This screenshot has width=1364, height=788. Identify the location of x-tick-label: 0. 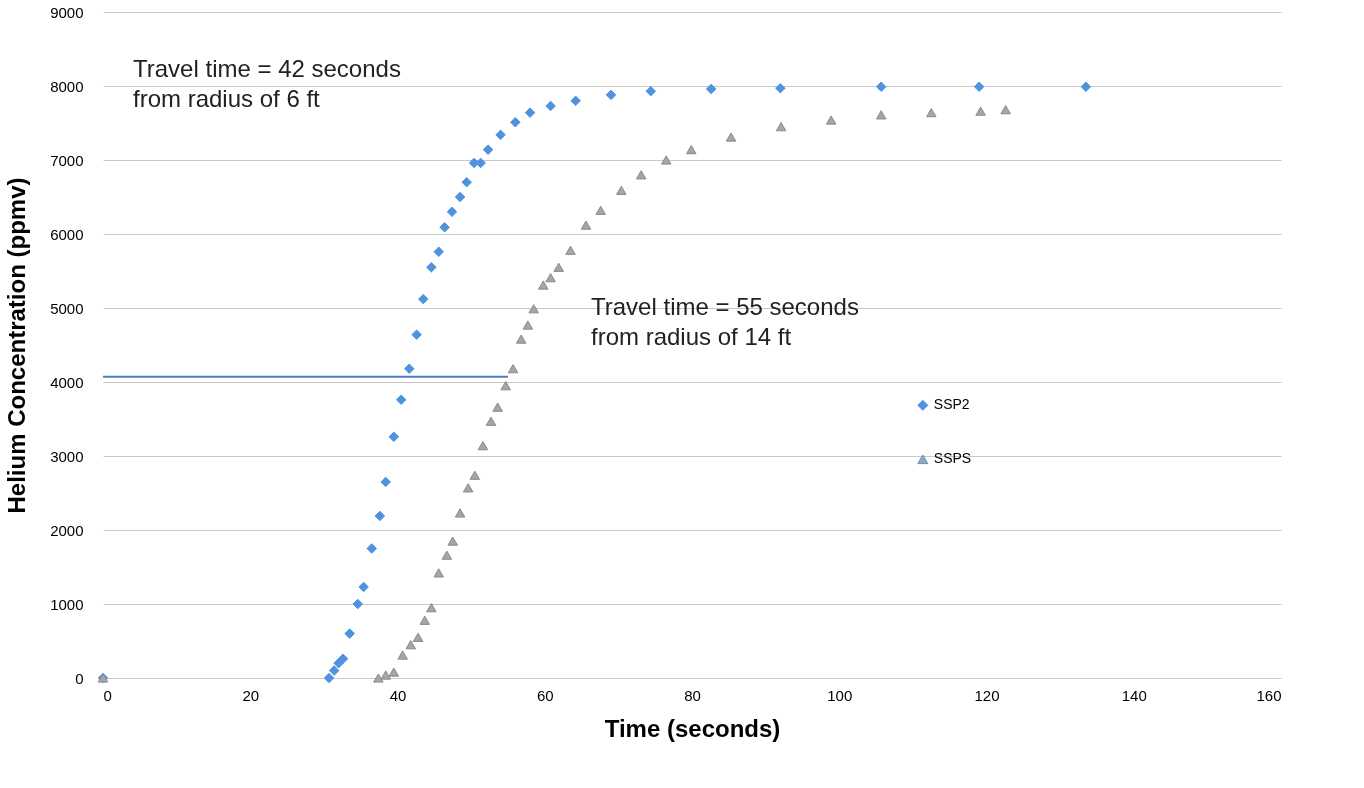
(107, 695).